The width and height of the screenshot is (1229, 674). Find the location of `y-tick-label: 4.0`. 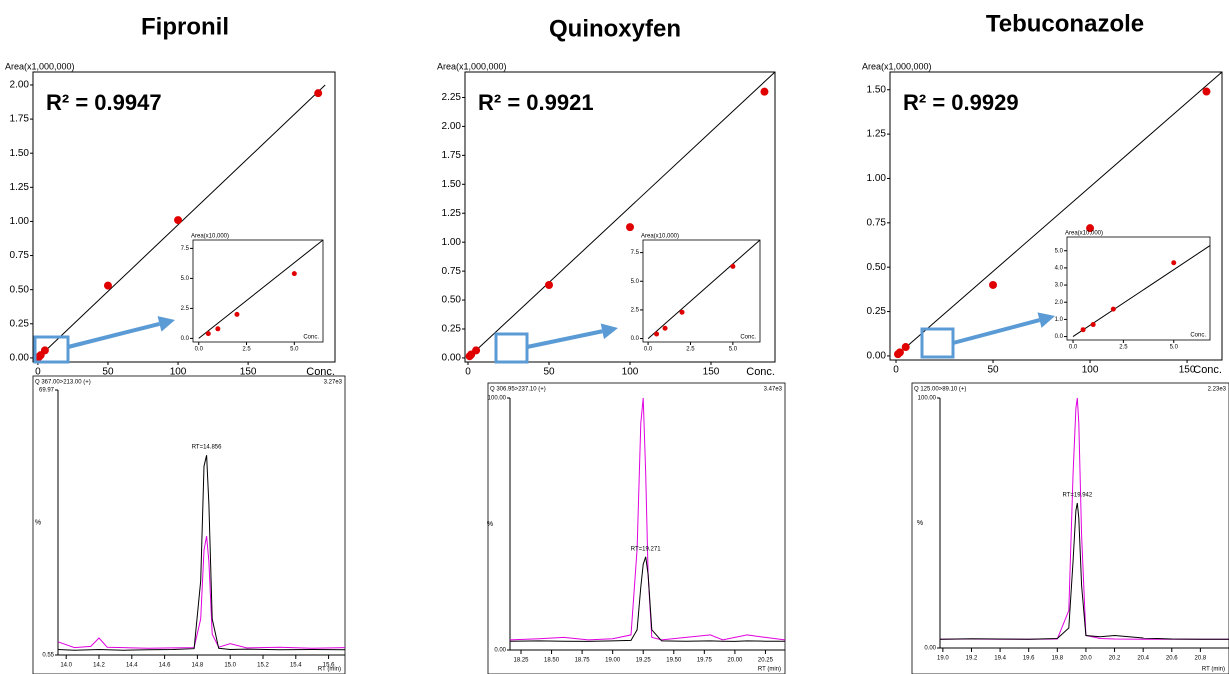

y-tick-label: 4.0 is located at coordinates (1059, 268).